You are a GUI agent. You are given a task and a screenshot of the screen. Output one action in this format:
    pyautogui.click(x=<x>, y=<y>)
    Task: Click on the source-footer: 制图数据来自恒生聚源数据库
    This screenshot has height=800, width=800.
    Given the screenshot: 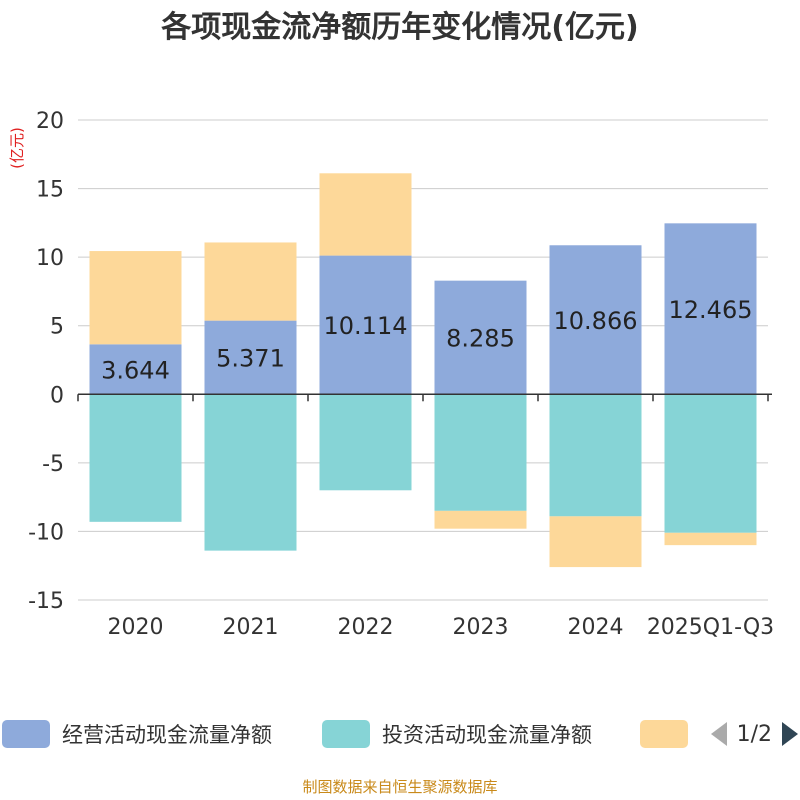 What is the action you would take?
    pyautogui.click(x=400, y=787)
    